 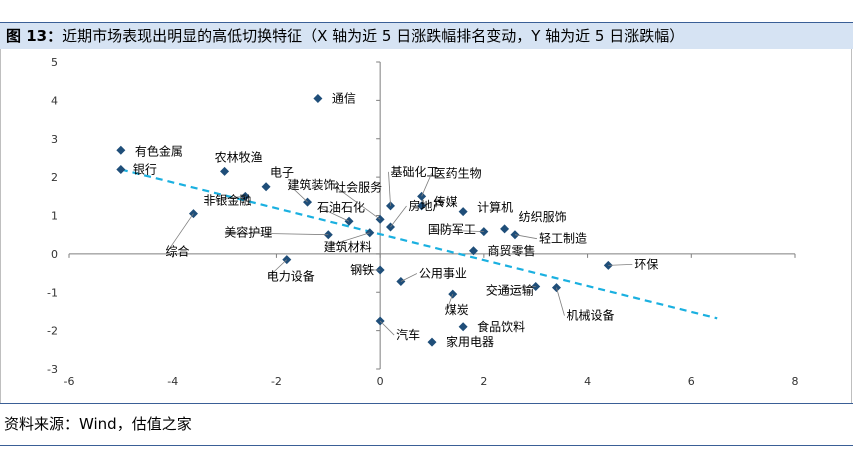 What do you see at coordinates (54, 100) in the screenshot?
I see `y-tick-label: 4` at bounding box center [54, 100].